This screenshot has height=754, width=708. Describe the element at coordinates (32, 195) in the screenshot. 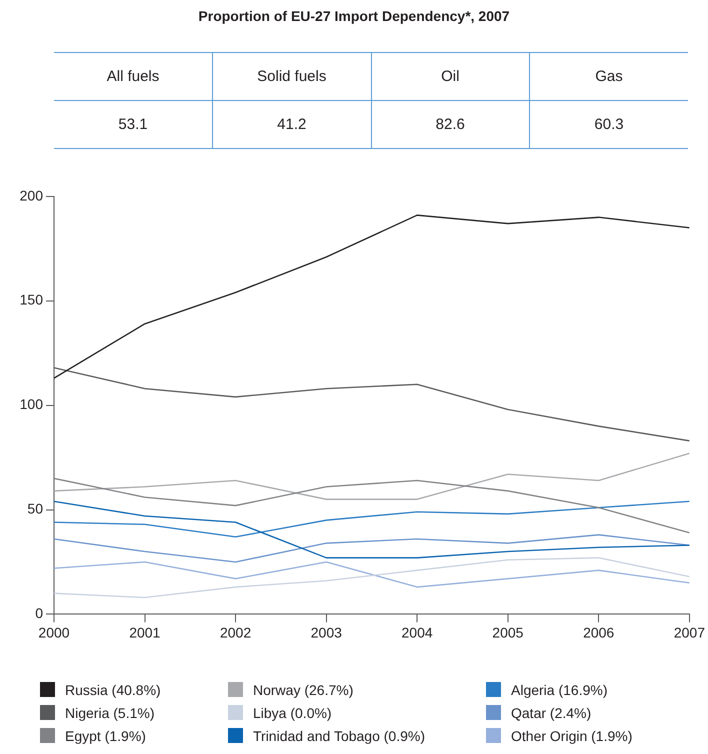

I see `y-tick-label: 200` at that location.